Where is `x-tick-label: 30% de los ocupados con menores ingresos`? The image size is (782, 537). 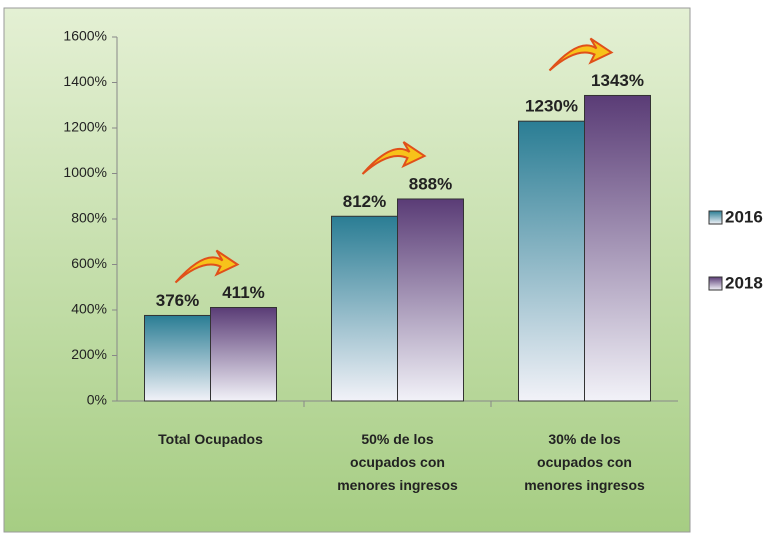 x-tick-label: 30% de los ocupados con menores ingresos is located at coordinates (584, 462).